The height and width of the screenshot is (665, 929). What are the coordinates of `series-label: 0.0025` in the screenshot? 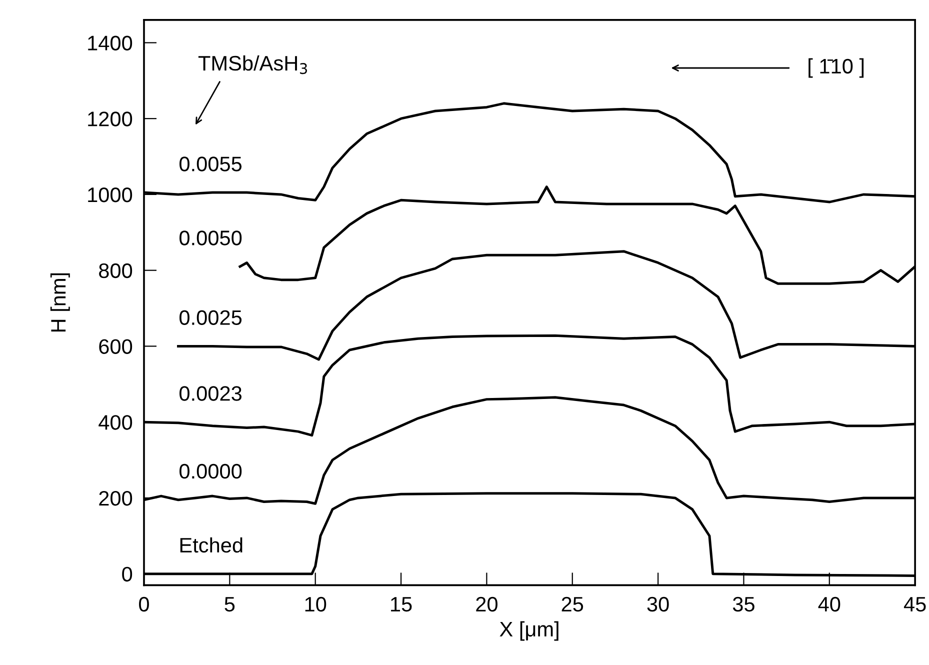 It's located at (211, 318).